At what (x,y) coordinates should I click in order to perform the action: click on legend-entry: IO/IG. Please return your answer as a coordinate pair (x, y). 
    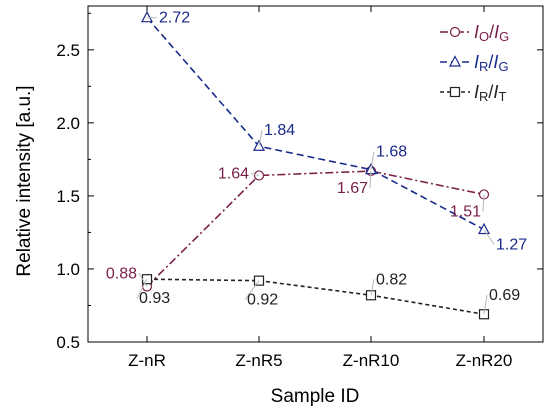
    Looking at the image, I should click on (491, 33).